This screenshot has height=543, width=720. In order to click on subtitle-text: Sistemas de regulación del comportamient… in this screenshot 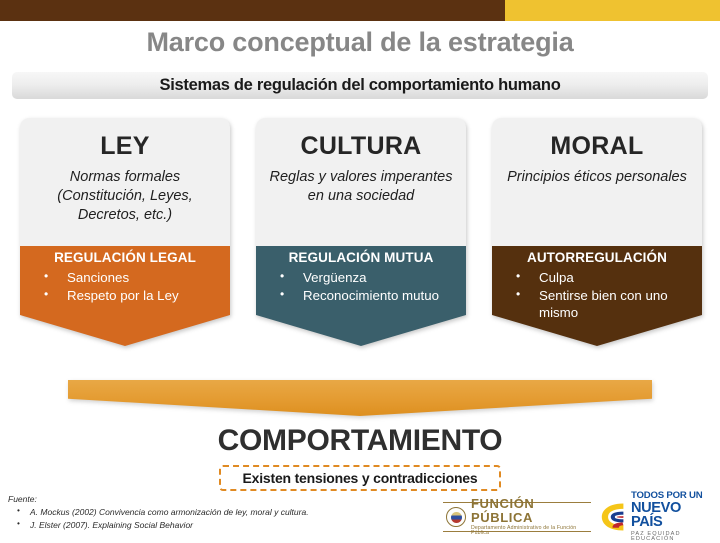, I will do `click(360, 85)`.